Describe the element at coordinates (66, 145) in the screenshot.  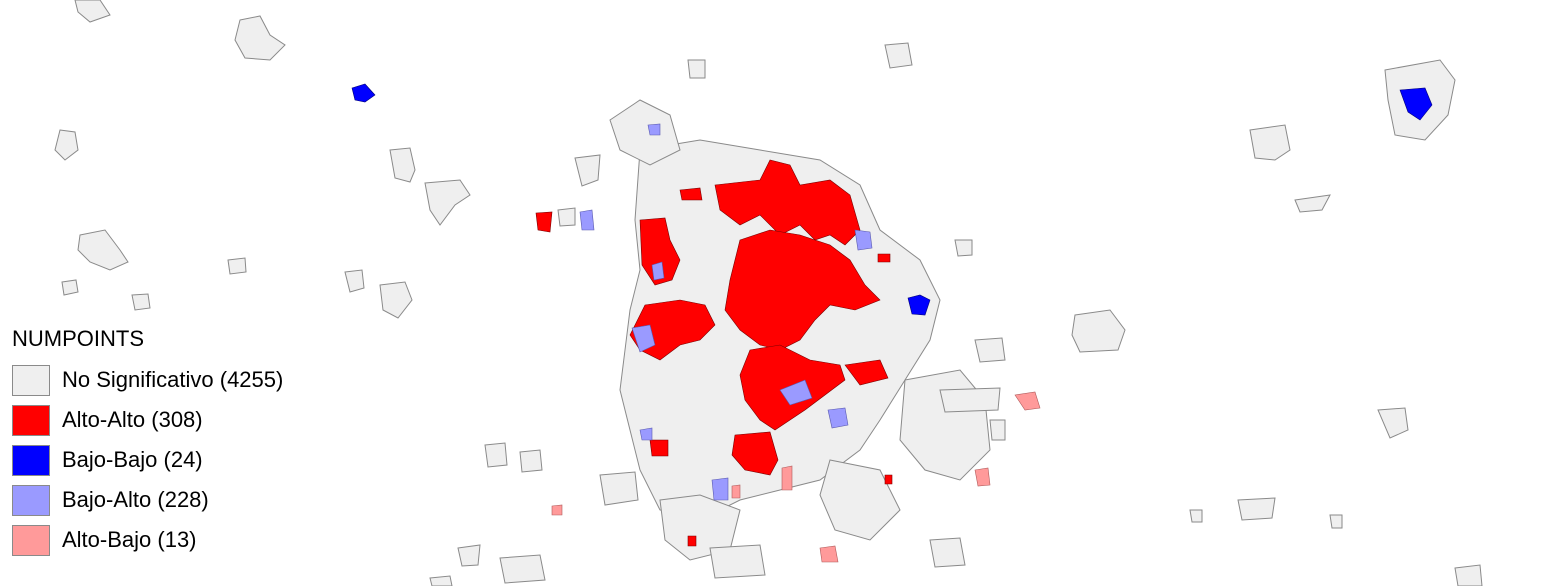
I see `polygon-c` at that location.